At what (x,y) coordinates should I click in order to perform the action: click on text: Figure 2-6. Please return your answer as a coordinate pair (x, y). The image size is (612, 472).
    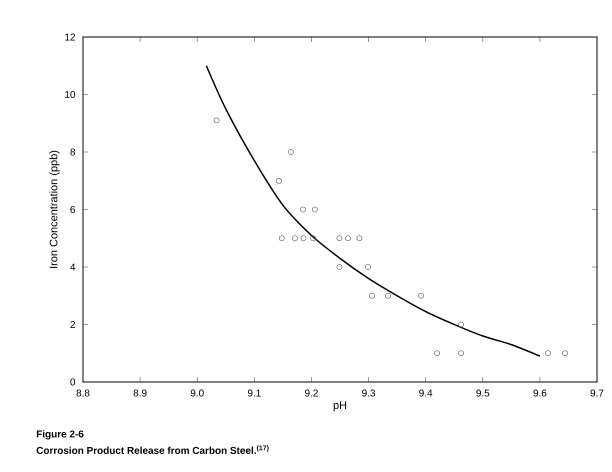
    Looking at the image, I should click on (60, 435).